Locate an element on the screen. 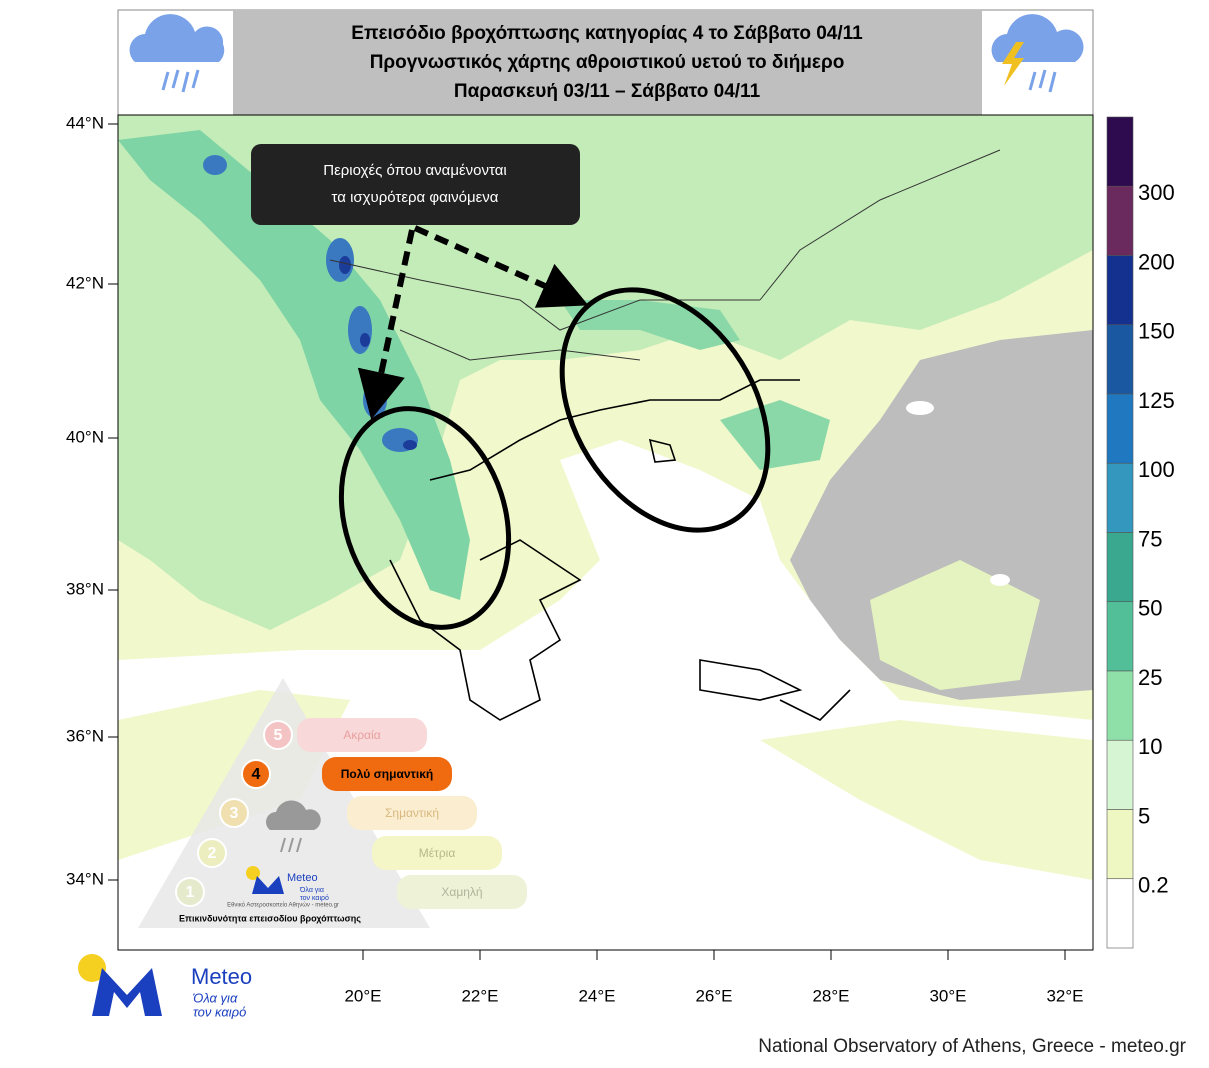 This screenshot has width=1209, height=1068. level-label: Χαμηλή is located at coordinates (461, 892).